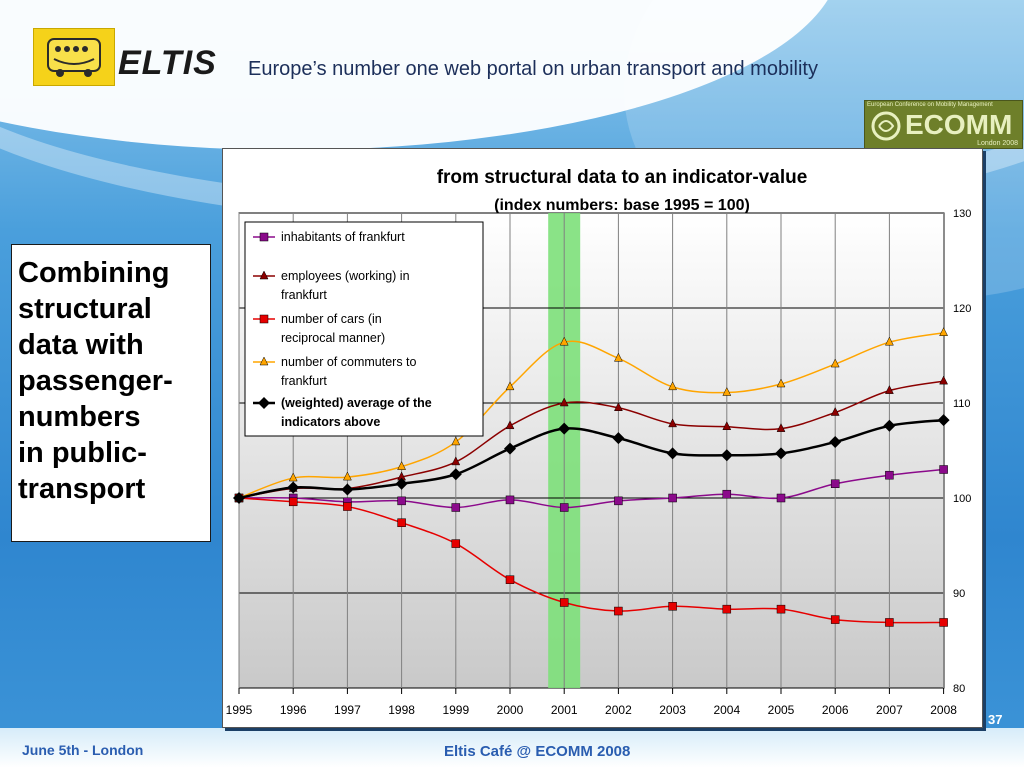 Image resolution: width=1024 pixels, height=768 pixels. What do you see at coordinates (962, 214) in the screenshot?
I see `y-tick-label: 130` at bounding box center [962, 214].